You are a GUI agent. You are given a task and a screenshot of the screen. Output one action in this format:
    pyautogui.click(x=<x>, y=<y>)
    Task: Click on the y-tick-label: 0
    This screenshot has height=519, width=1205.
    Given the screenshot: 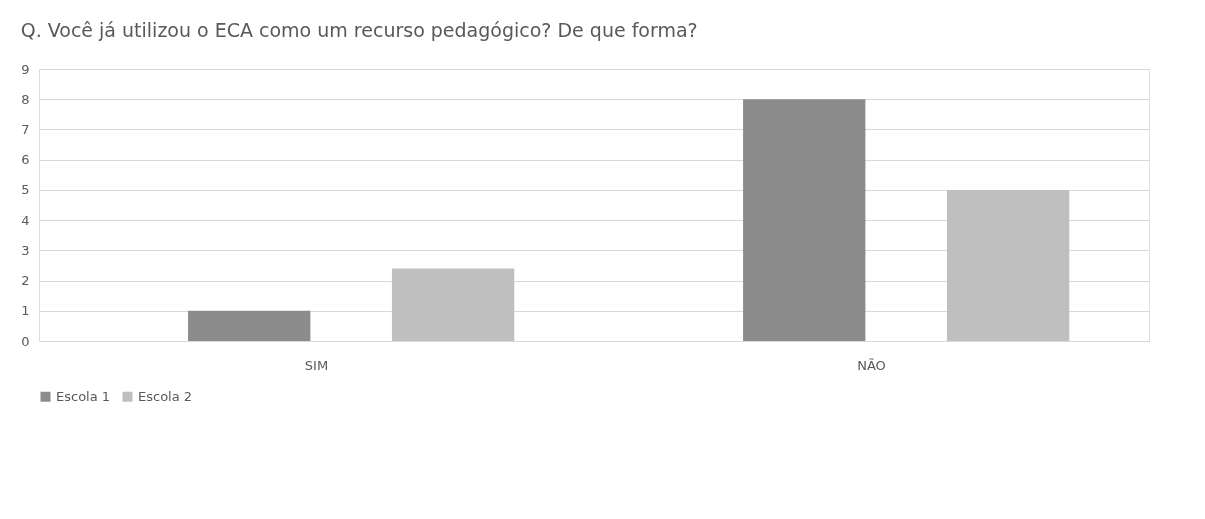 What is the action you would take?
    pyautogui.click(x=25, y=341)
    